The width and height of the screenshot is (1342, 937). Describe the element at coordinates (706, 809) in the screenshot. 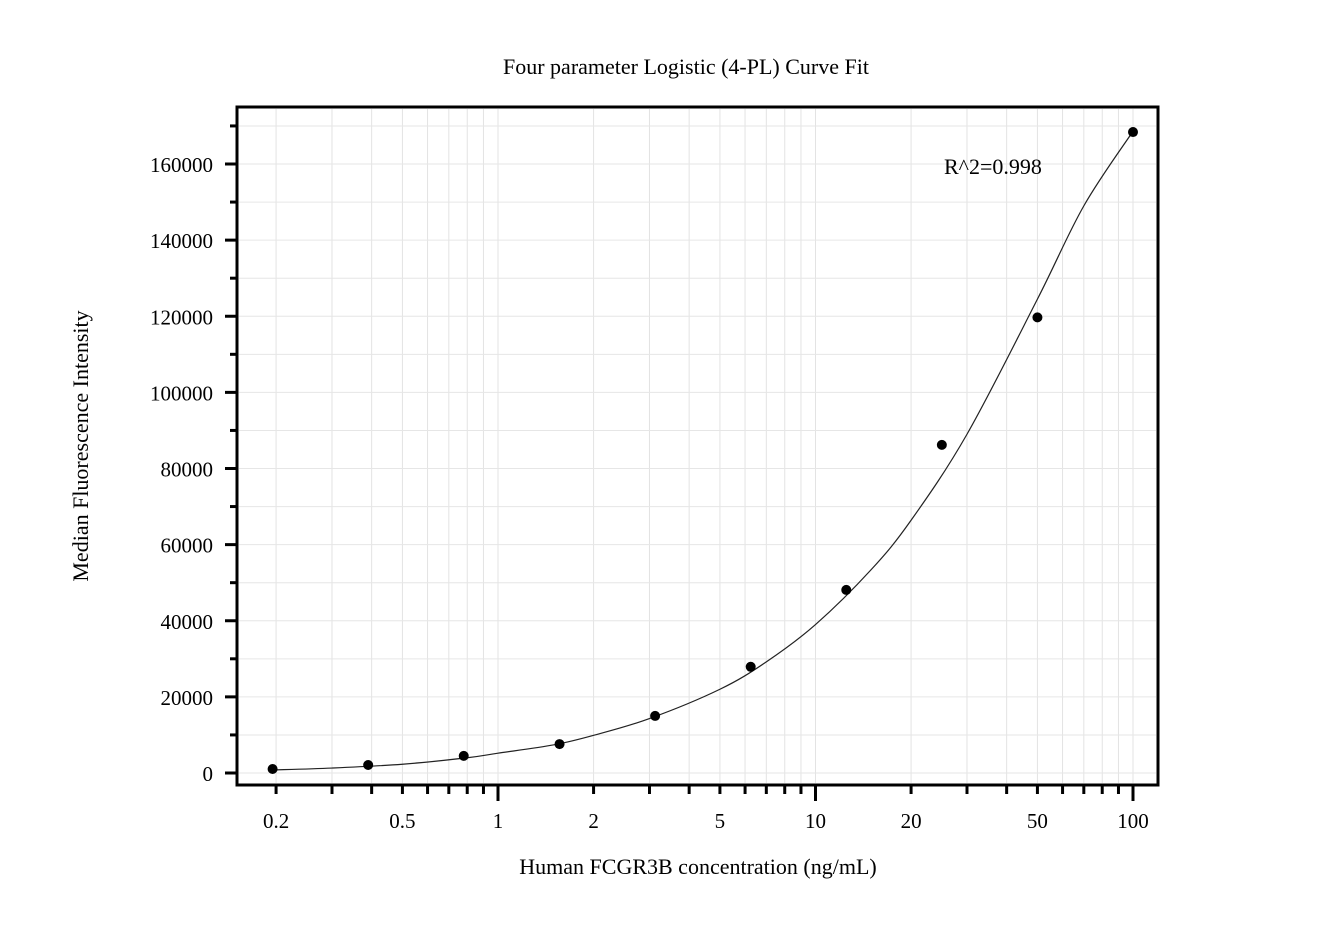

I see `x-axis-ticks: 0.2 0.5 1 2 5 10 20 50 100` at that location.